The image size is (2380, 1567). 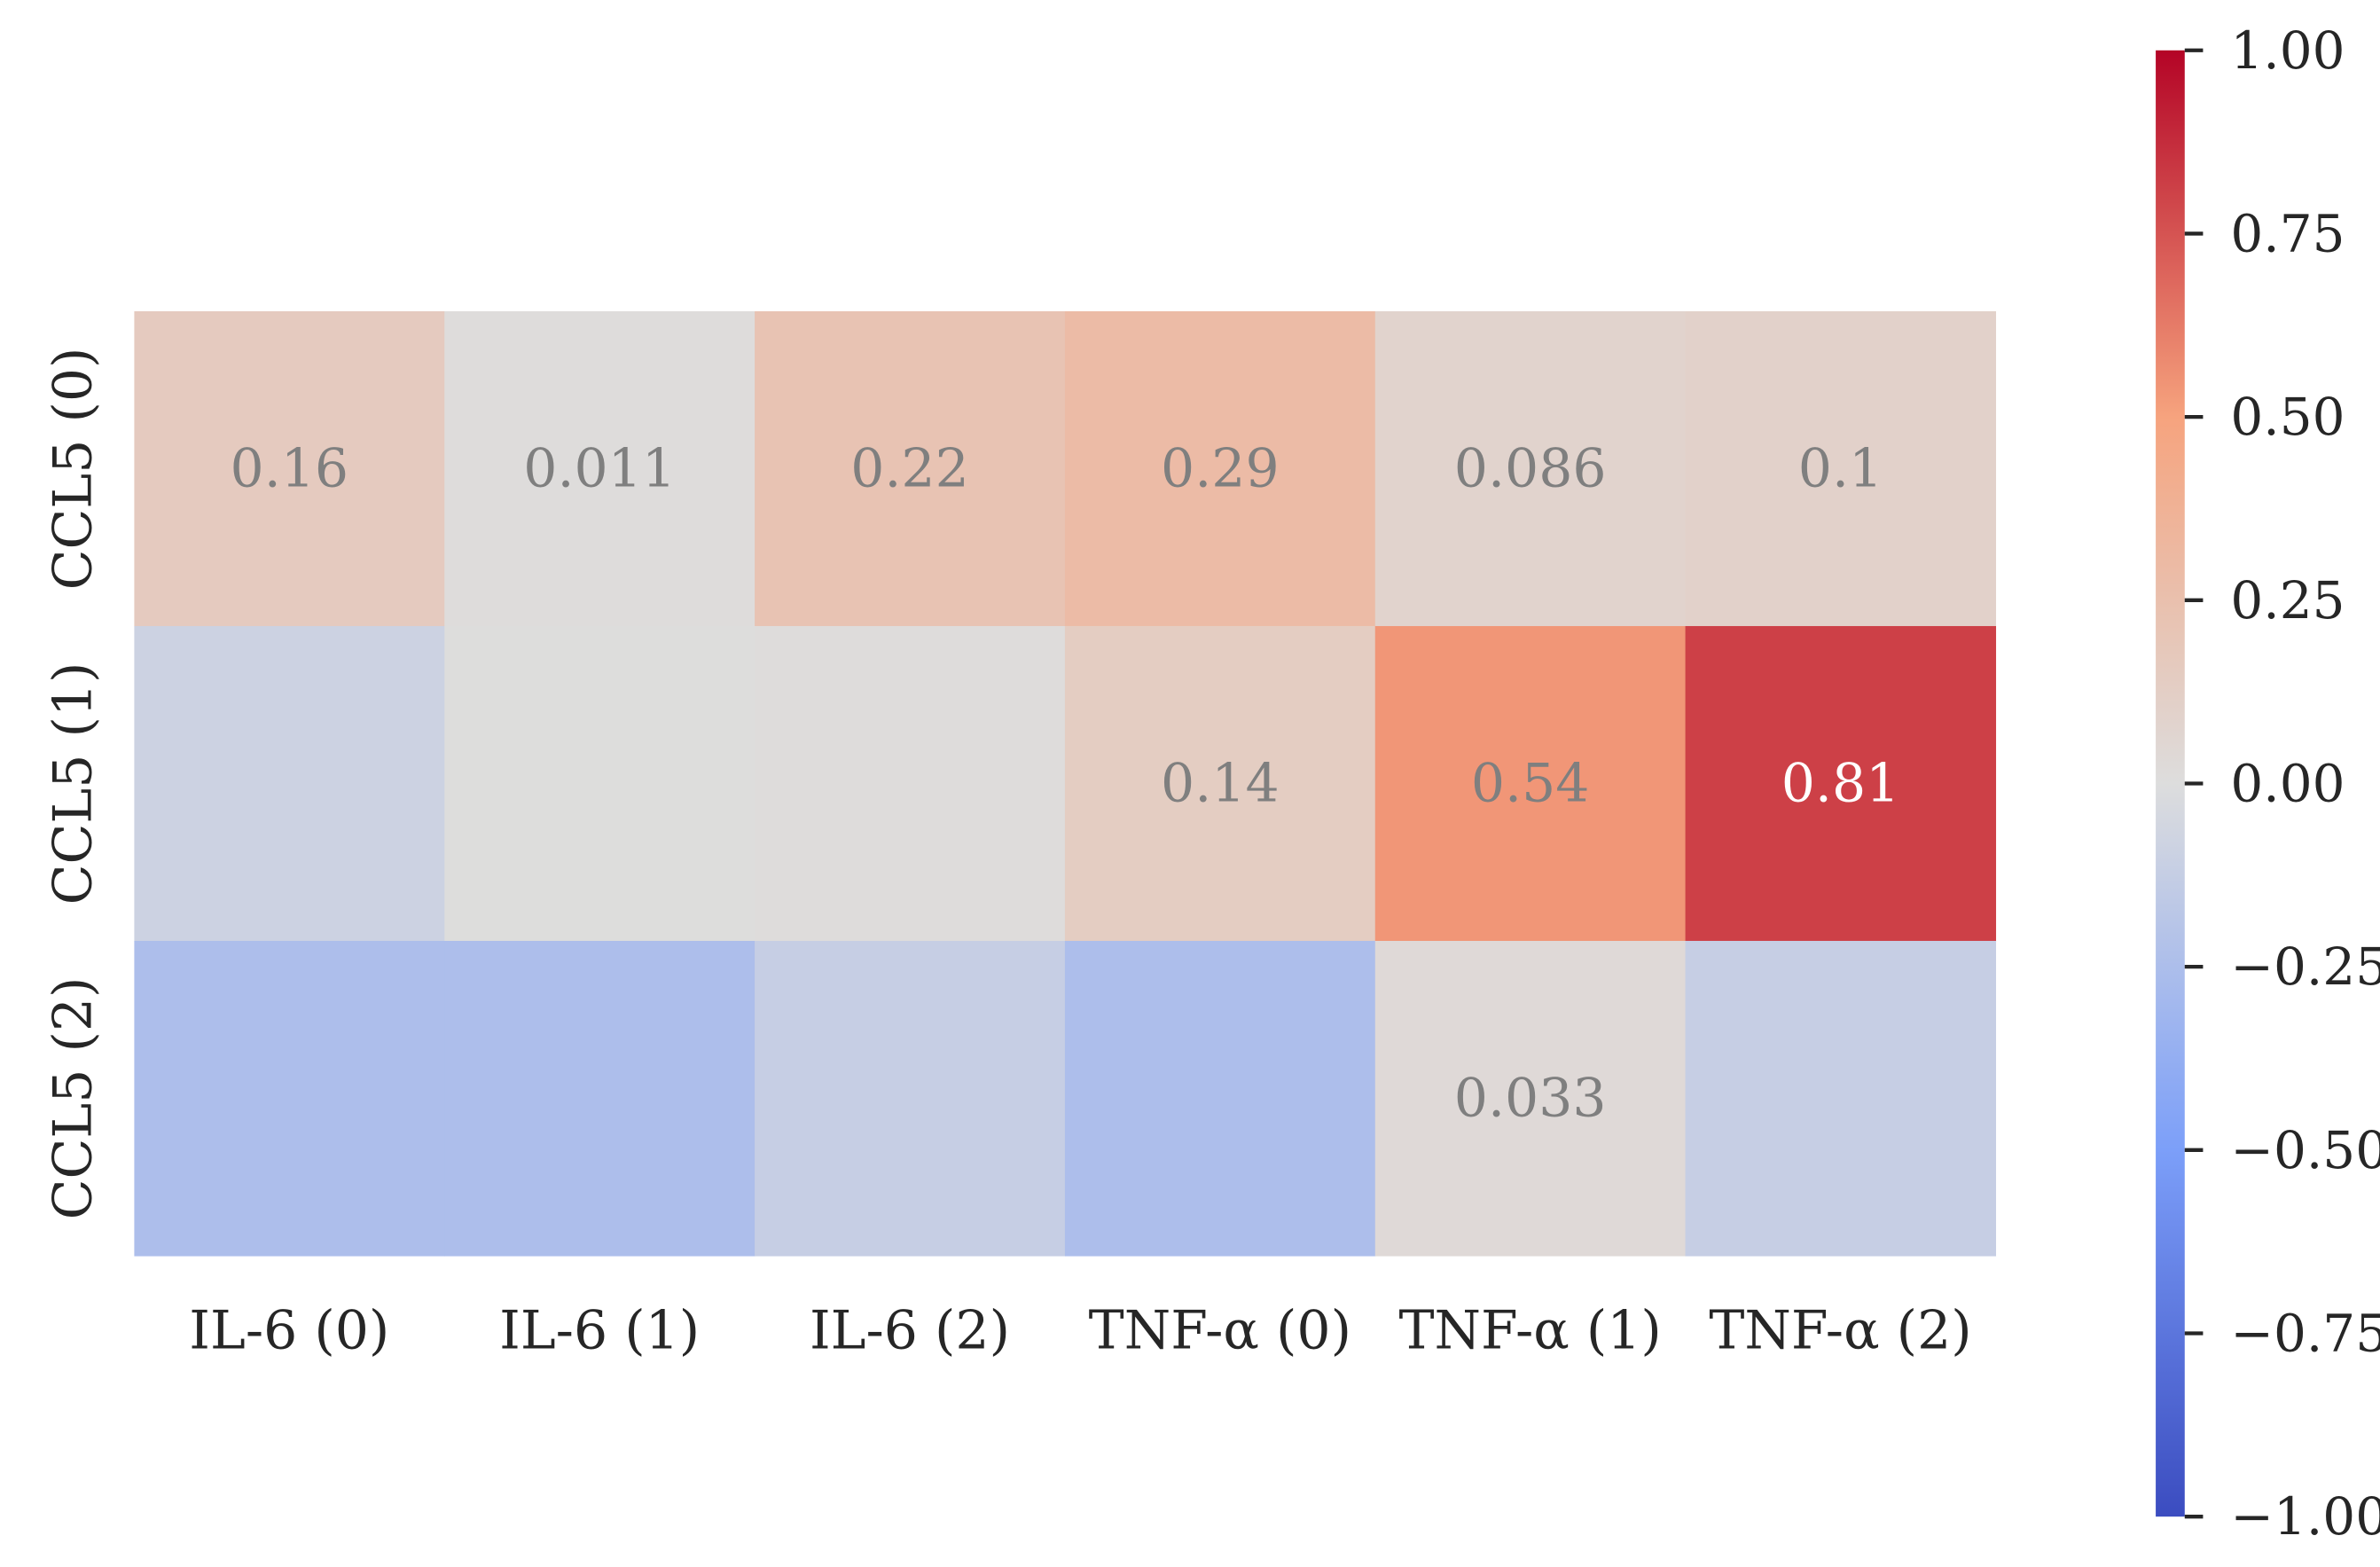 What do you see at coordinates (2287, 783) in the screenshot?
I see `colorbar-tick-label: 0.00` at bounding box center [2287, 783].